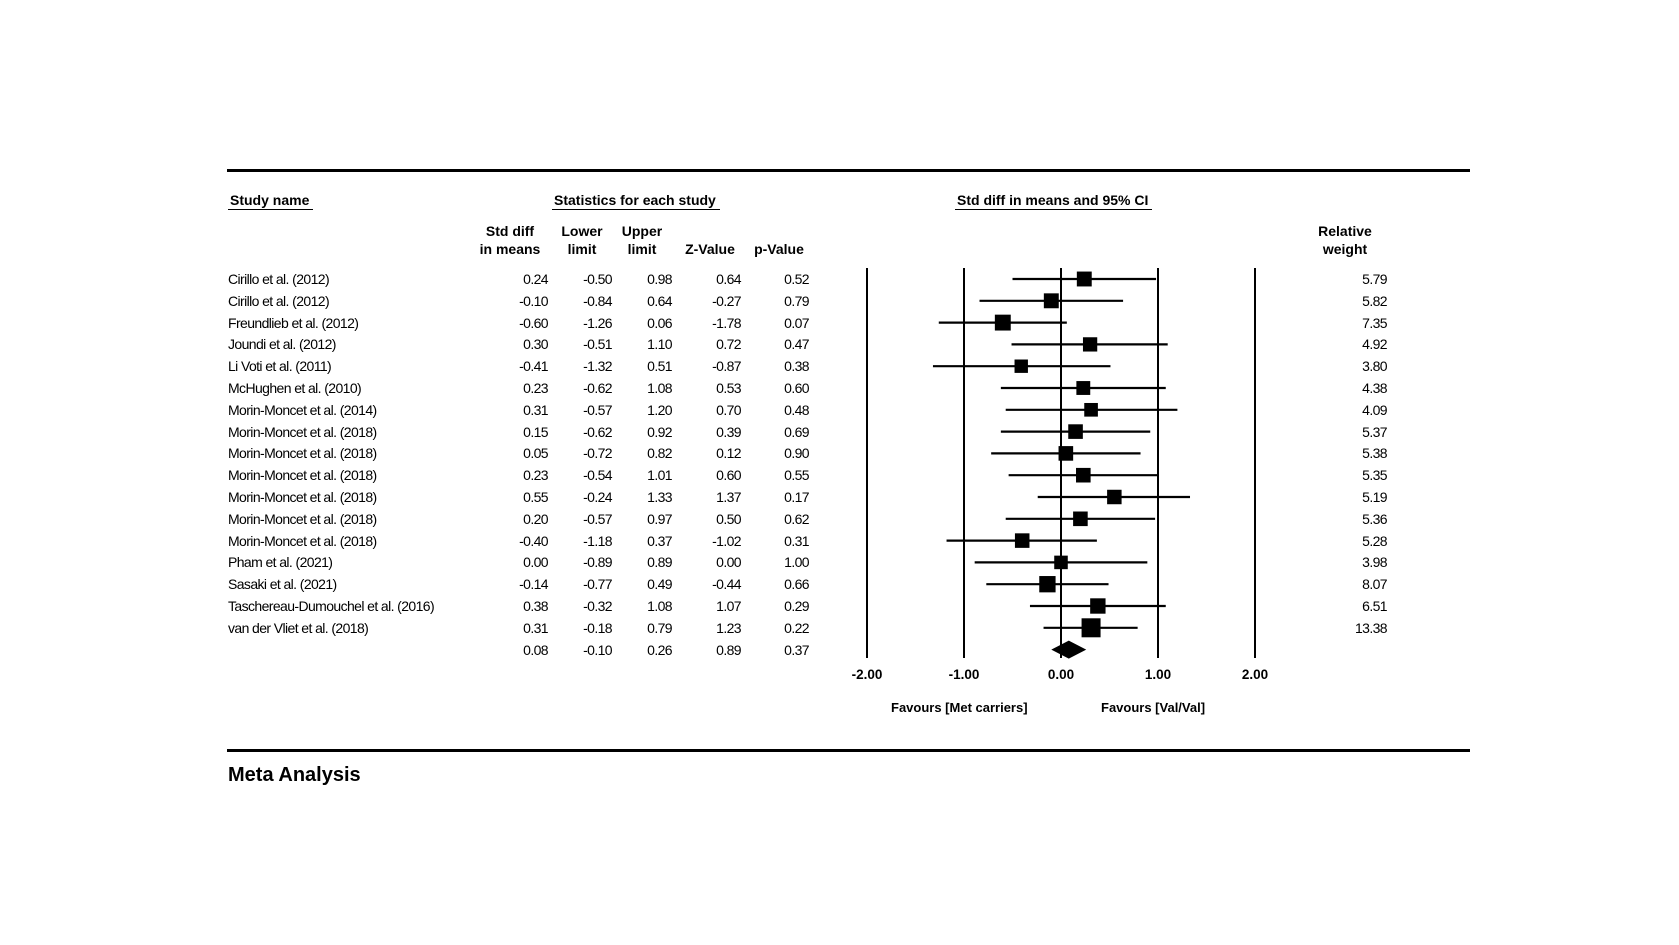  I want to click on smd-cell: 0.31, so click(535, 409).